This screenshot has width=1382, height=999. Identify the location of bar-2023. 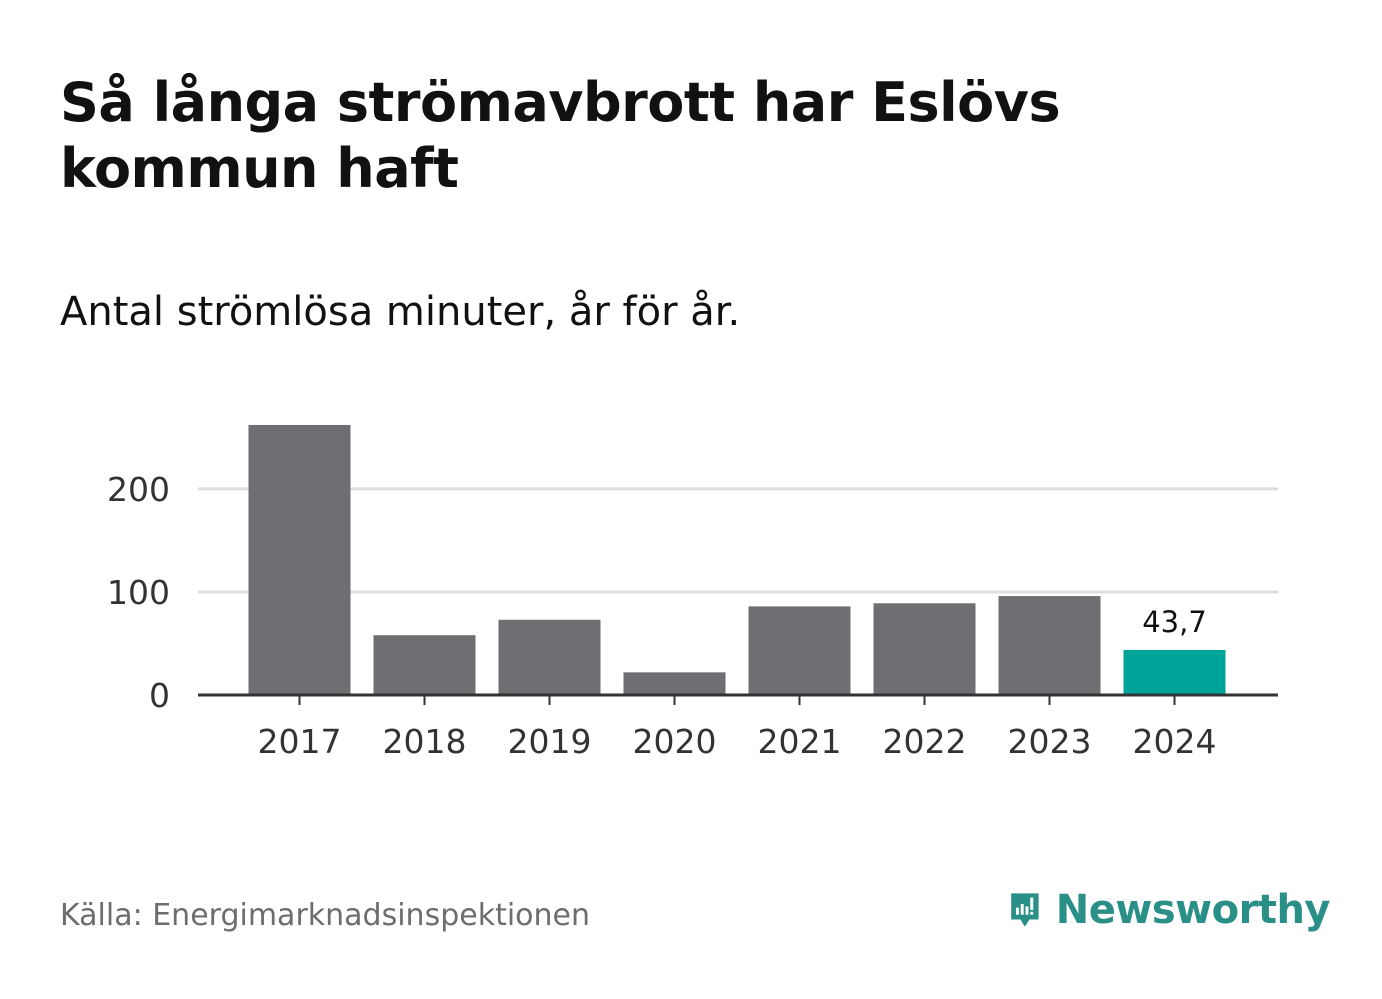
(1049, 645).